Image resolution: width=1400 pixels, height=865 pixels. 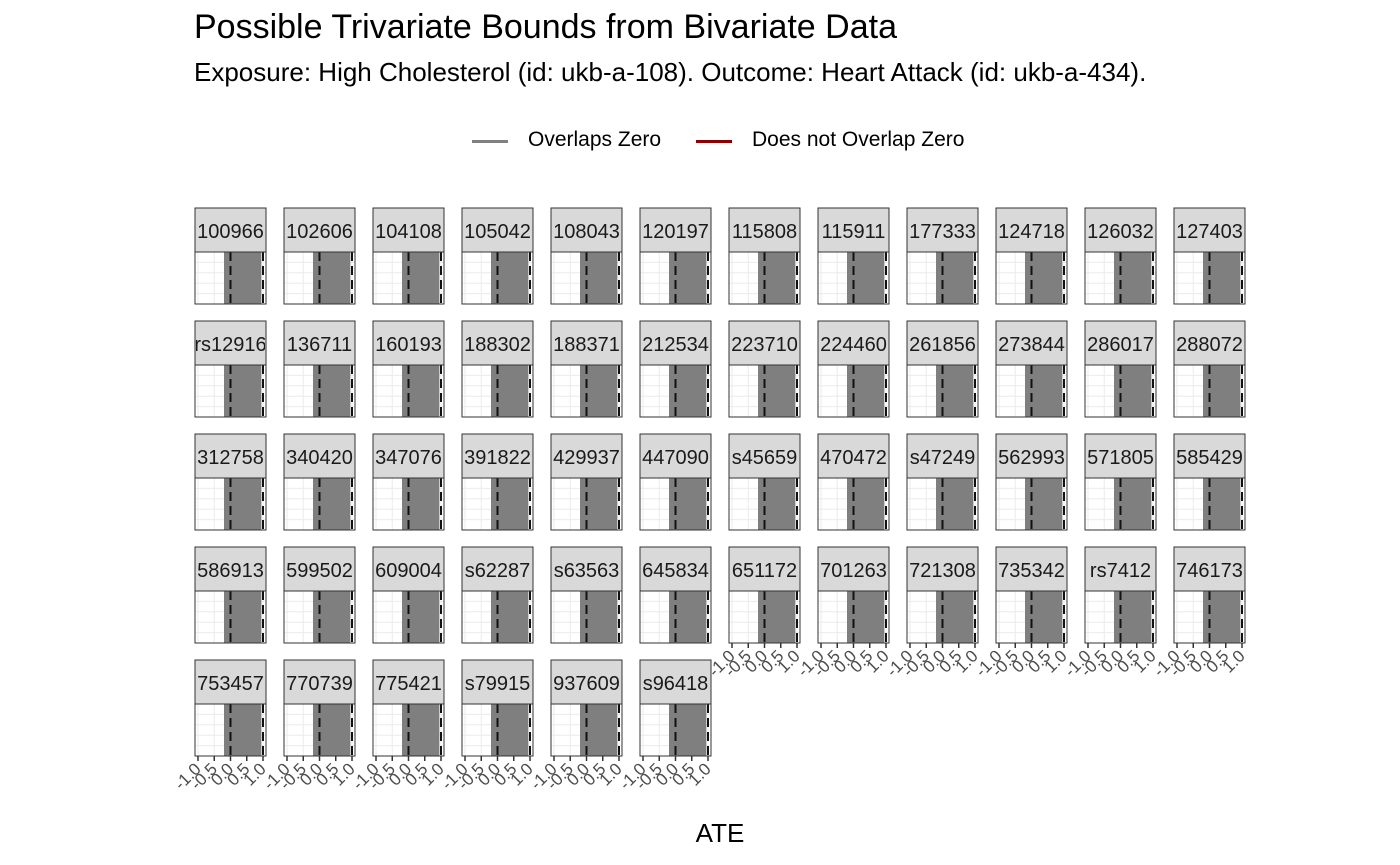 I want to click on facet-strip-label: 721308, so click(x=942, y=571).